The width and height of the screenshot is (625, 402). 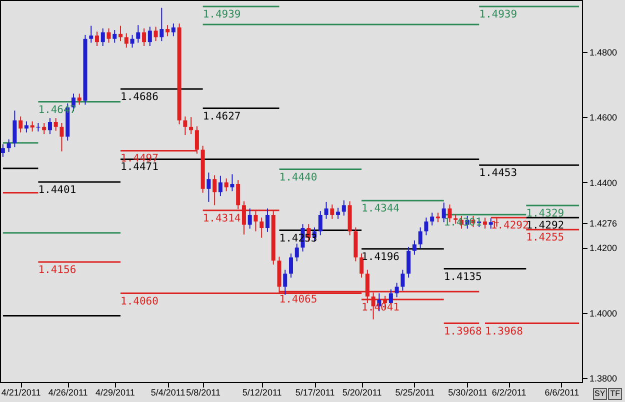 What do you see at coordinates (168, 393) in the screenshot?
I see `x-tick-label: 5/4/2011` at bounding box center [168, 393].